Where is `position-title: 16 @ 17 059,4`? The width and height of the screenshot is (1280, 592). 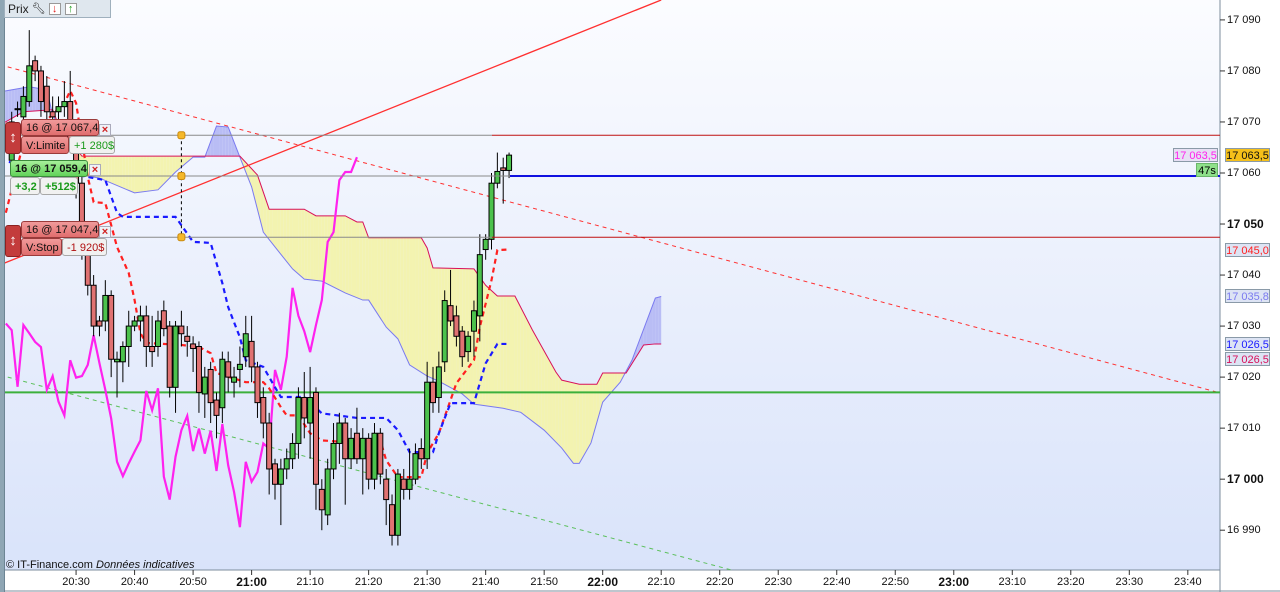 position-title: 16 @ 17 059,4 is located at coordinates (49, 168).